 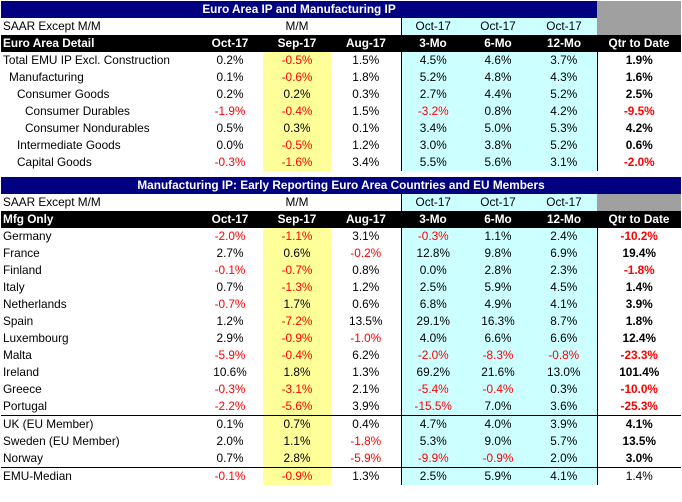 What do you see at coordinates (297, 60) in the screenshot?
I see `value-cell: -0.5%` at bounding box center [297, 60].